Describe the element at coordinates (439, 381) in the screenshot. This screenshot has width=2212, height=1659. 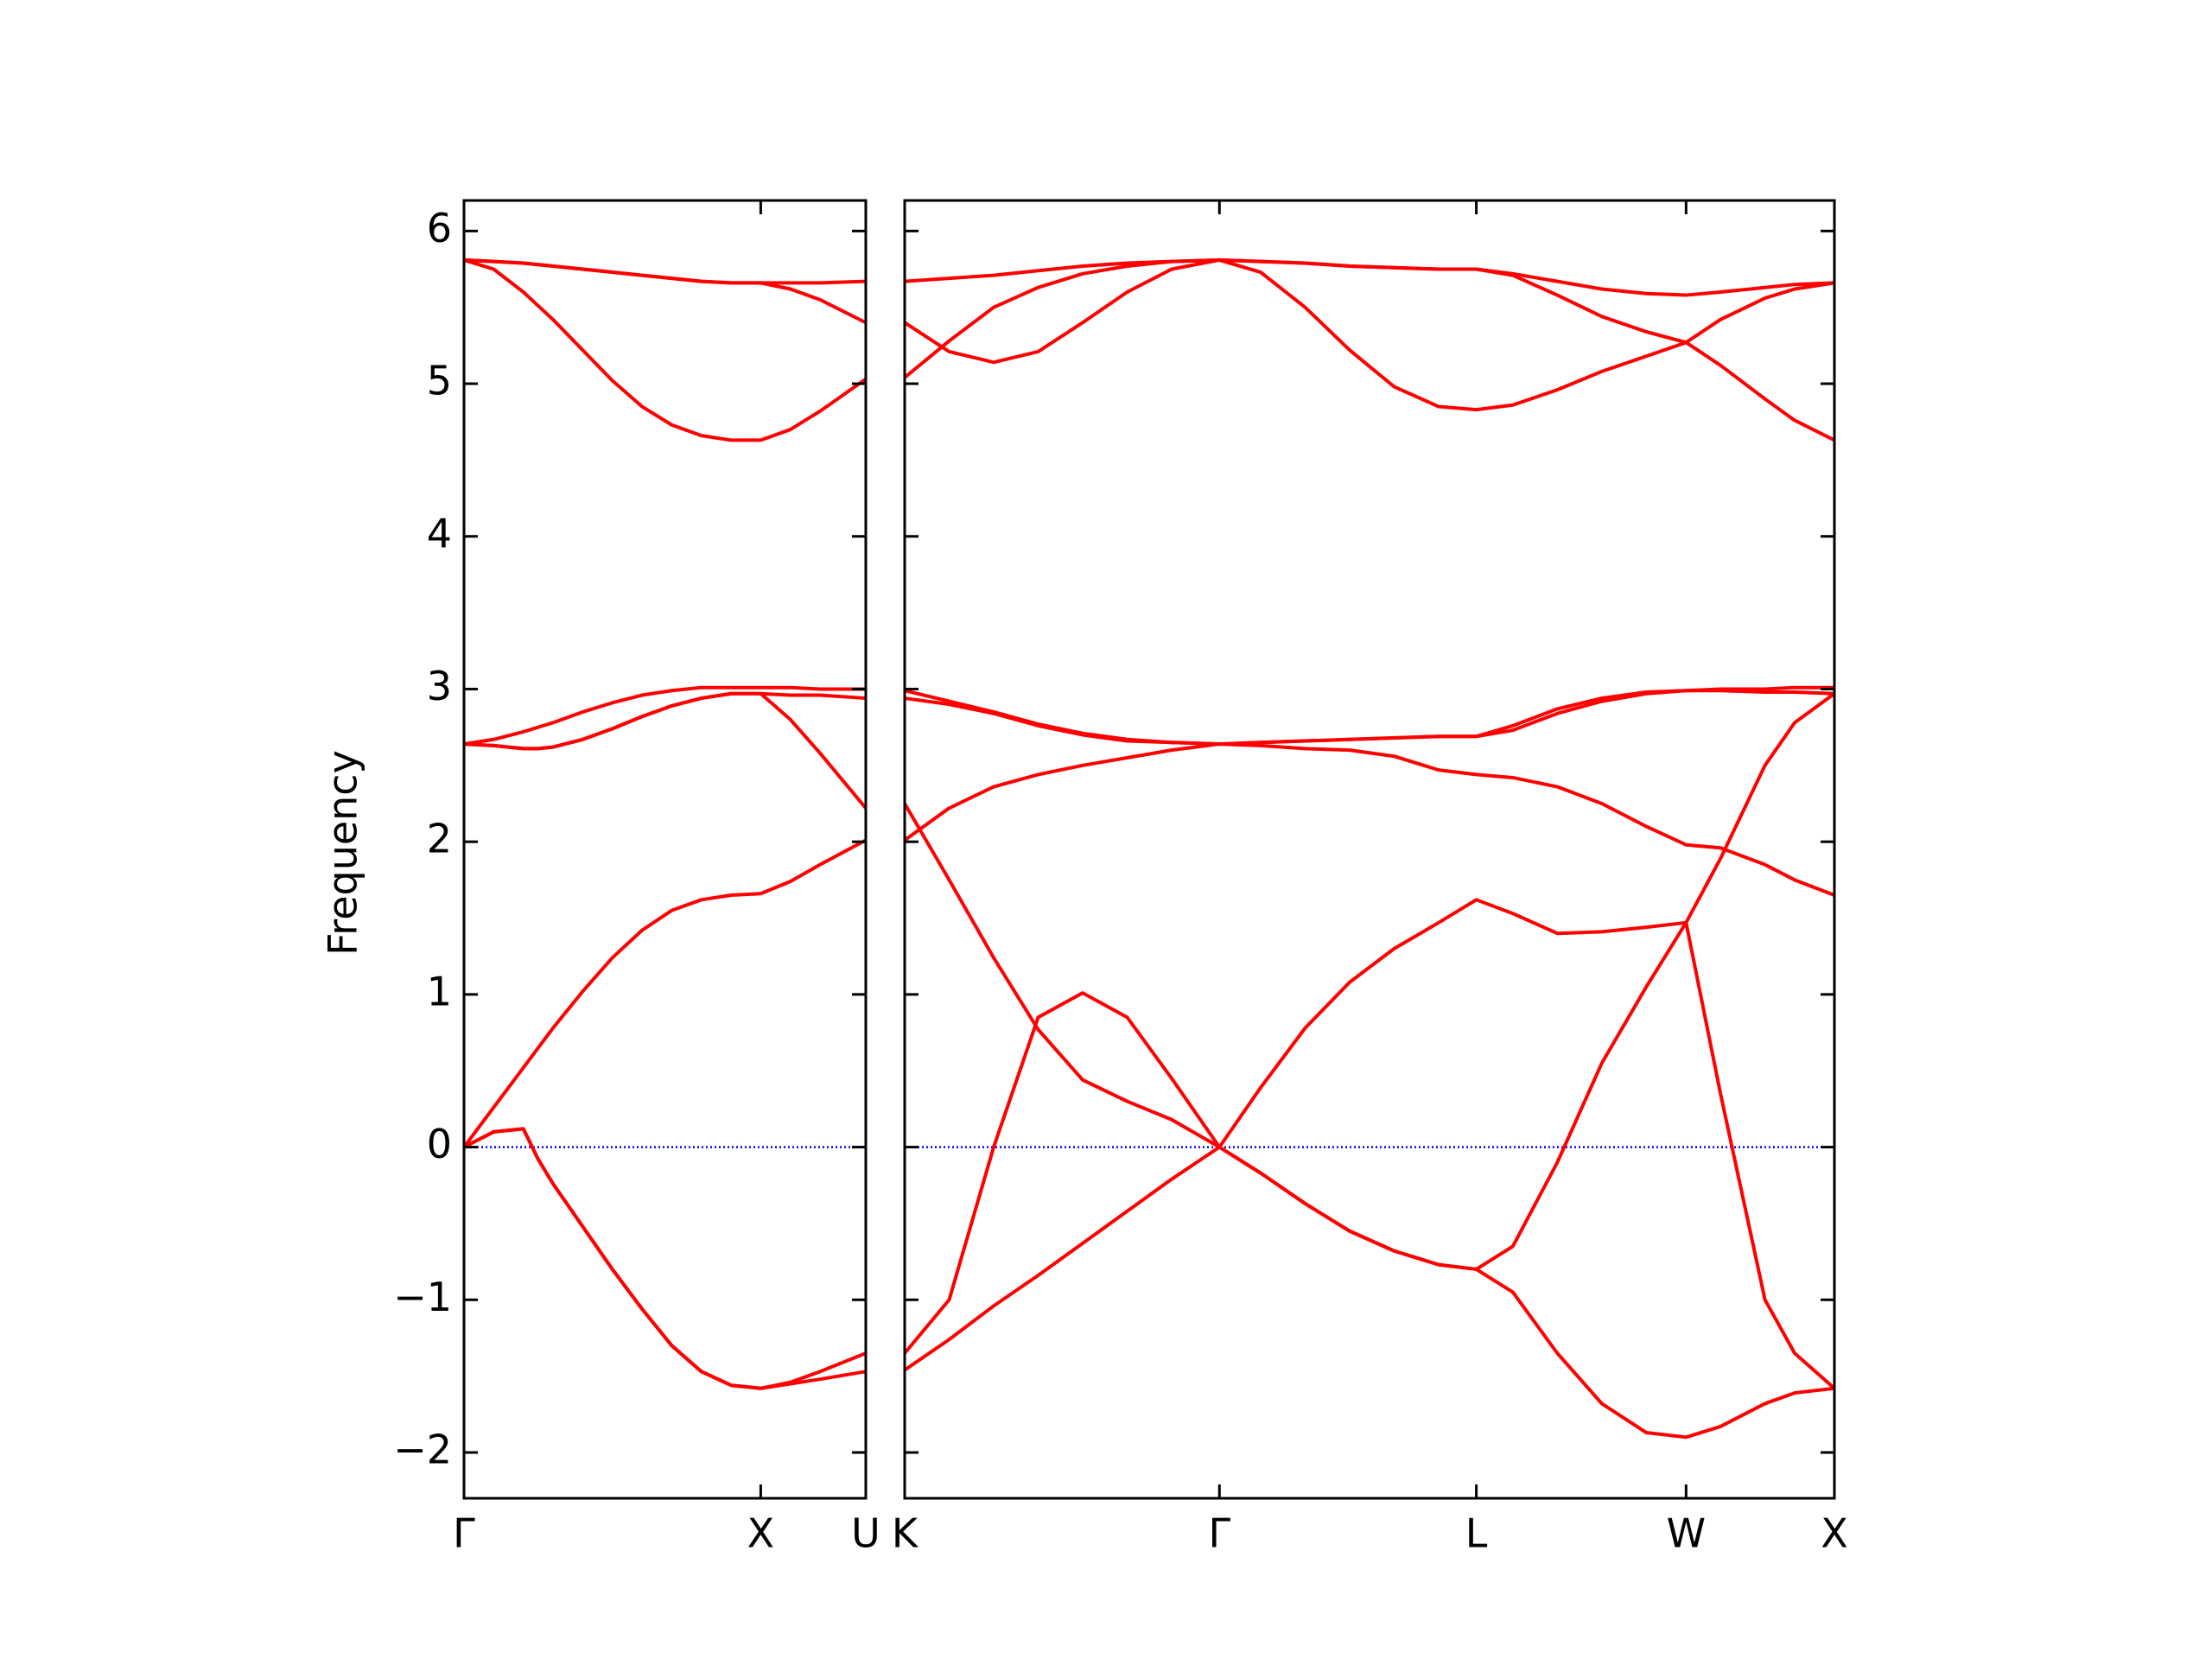
I see `y-tick-label: 5` at that location.